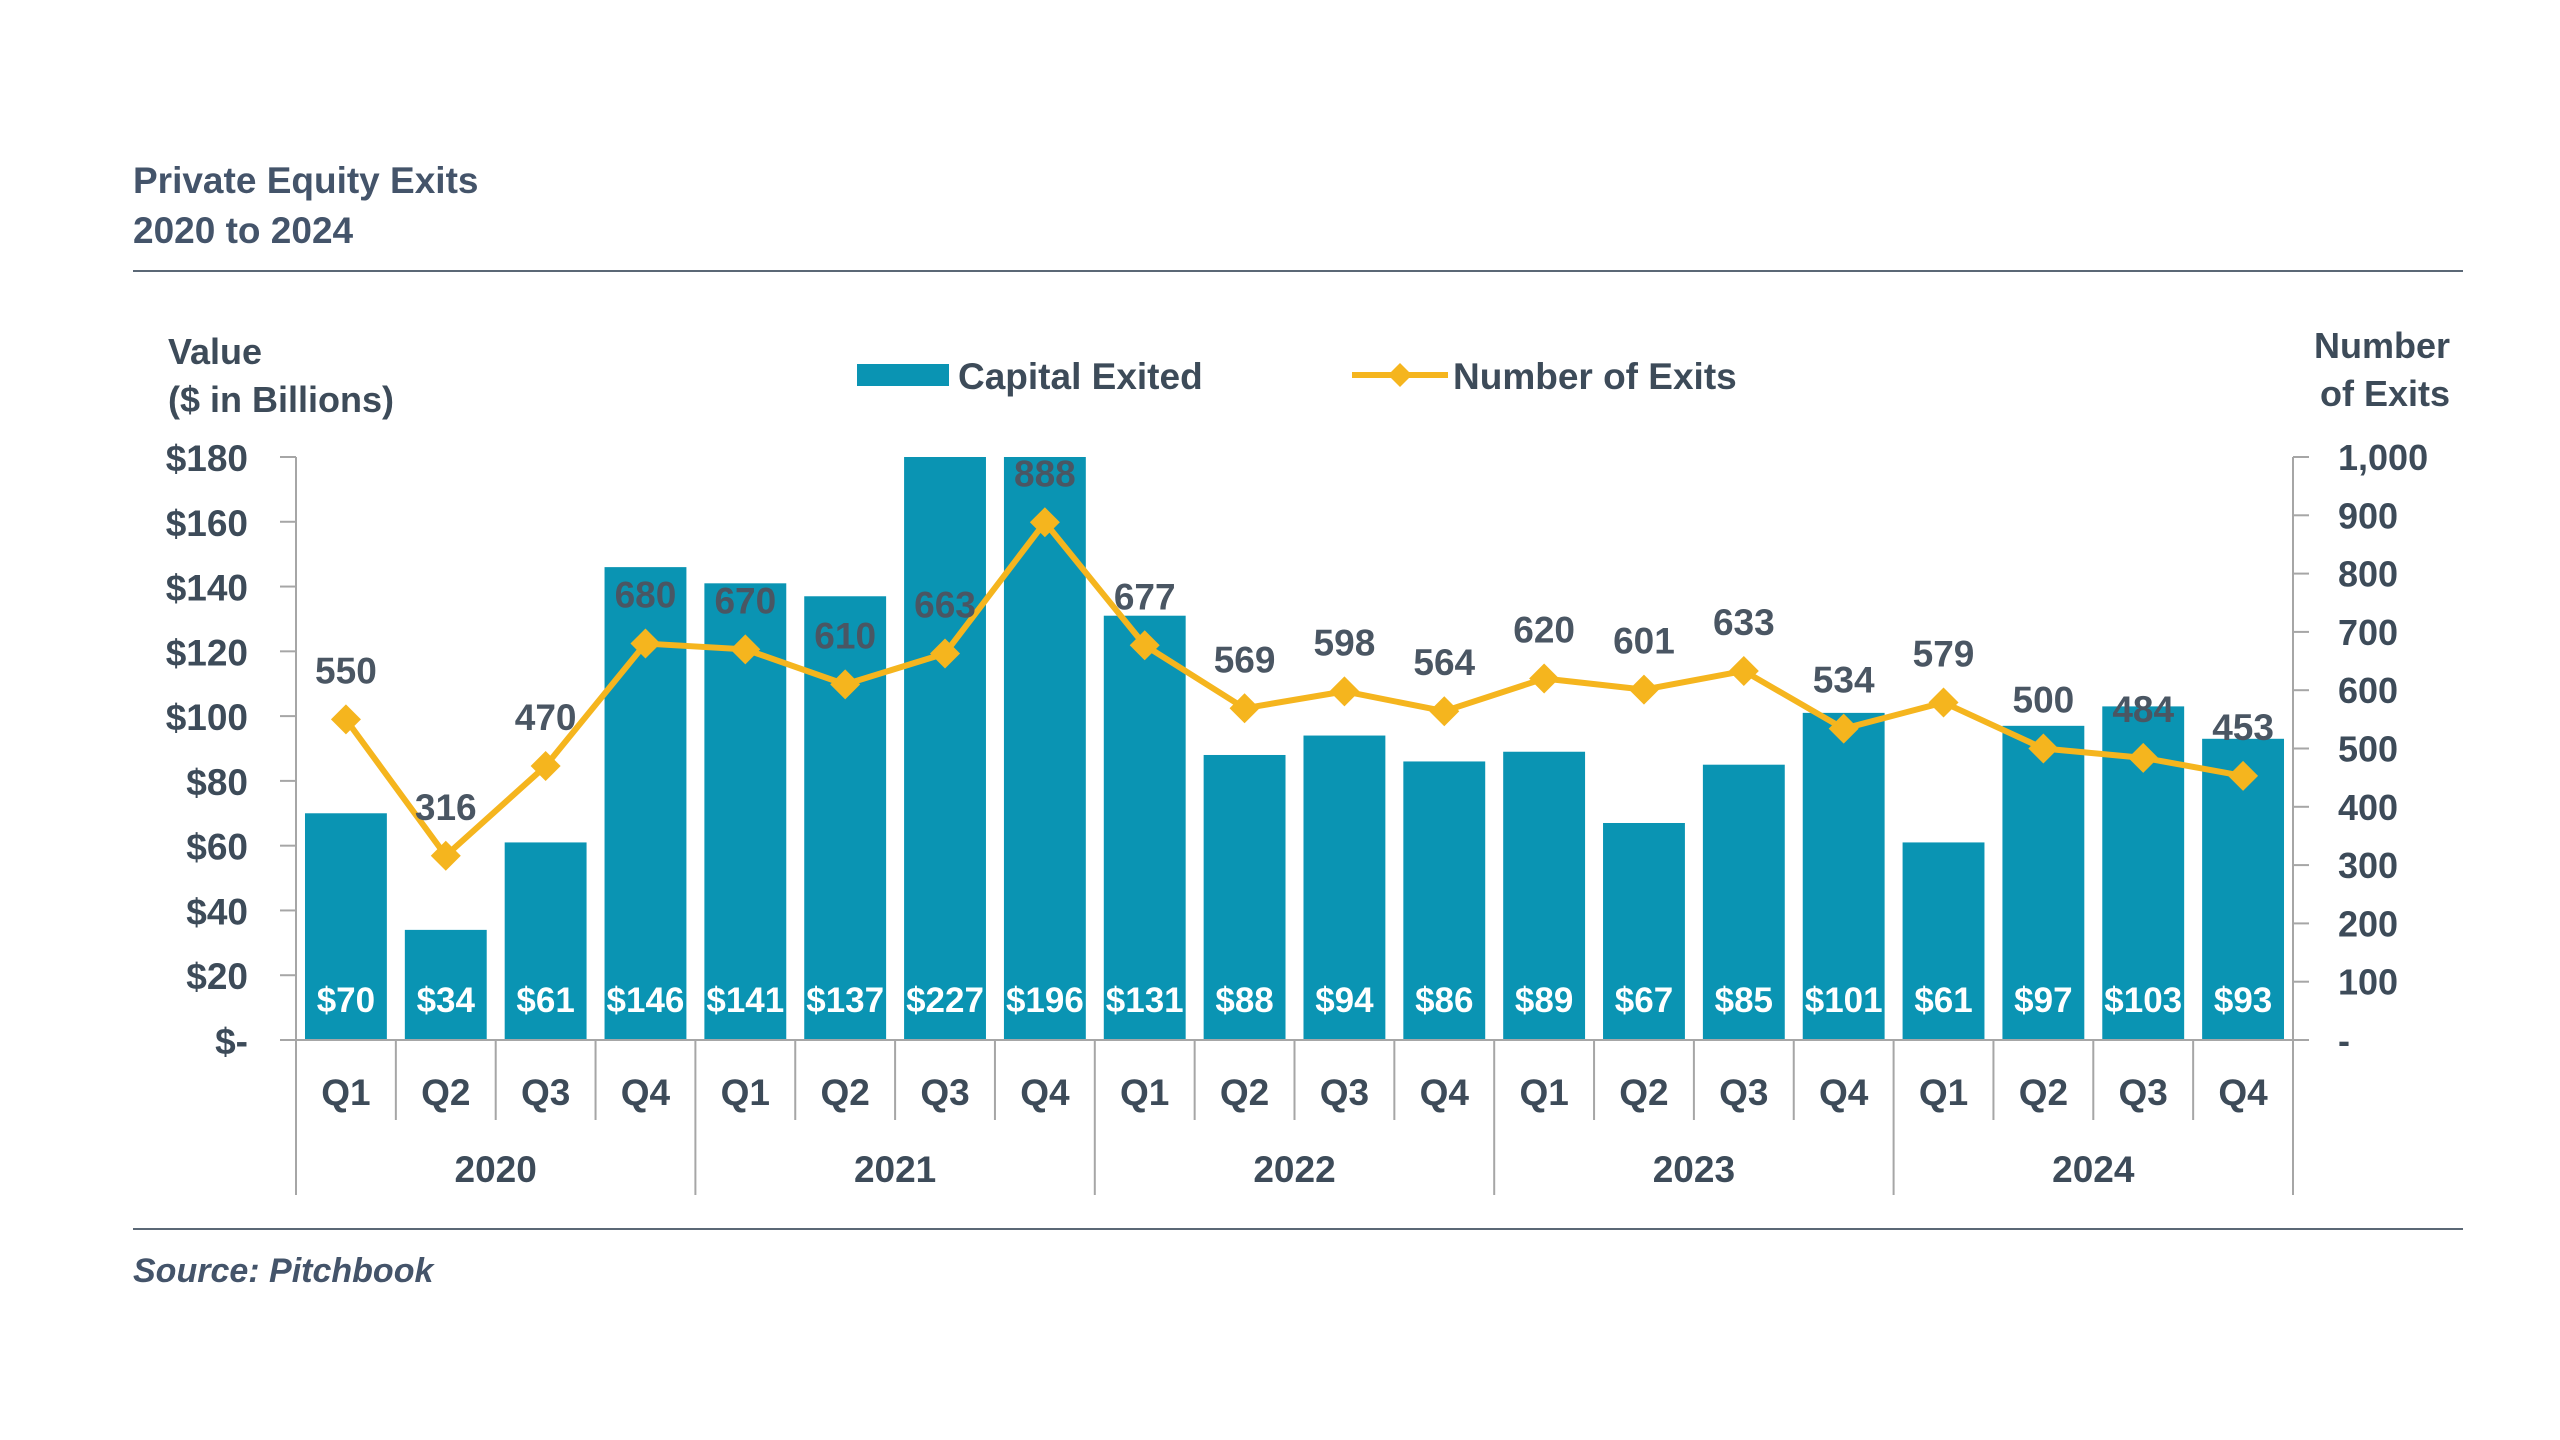 Image resolution: width=2560 pixels, height=1440 pixels. I want to click on y-right-axis-title-0: Number, so click(2382, 345).